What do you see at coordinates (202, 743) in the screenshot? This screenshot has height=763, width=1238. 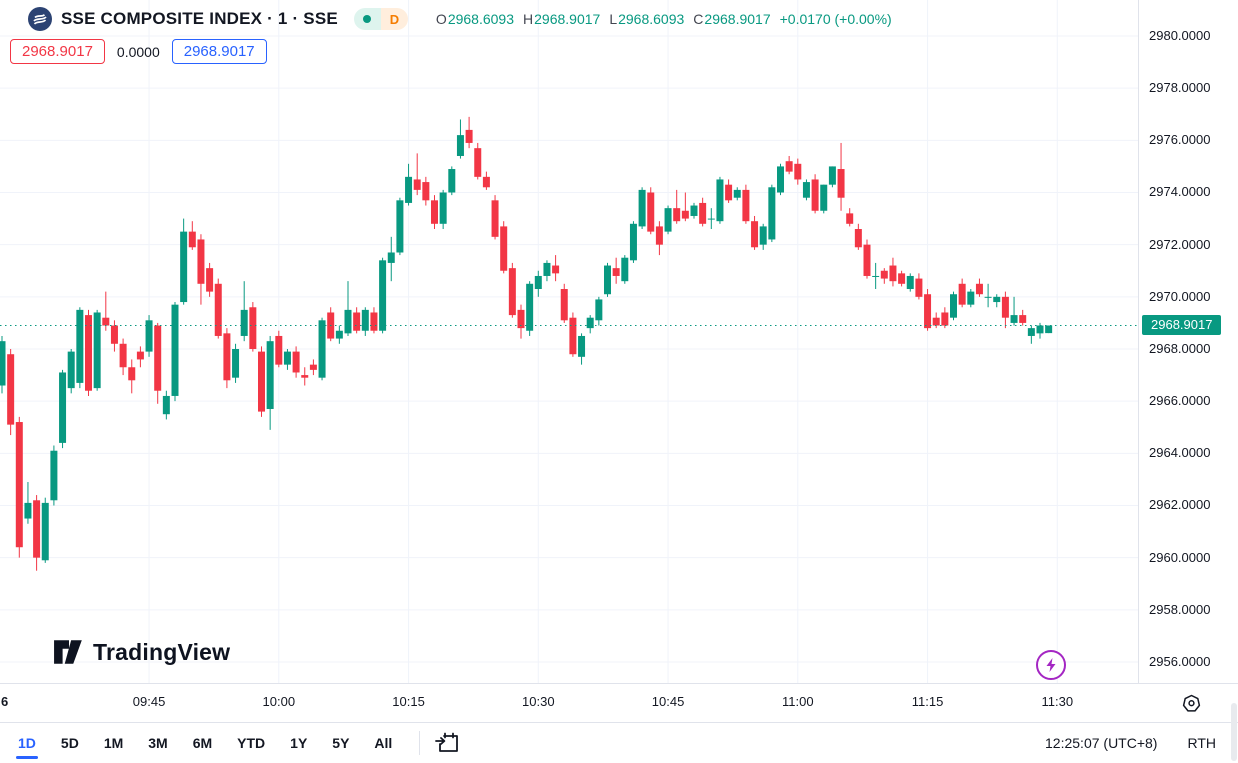 I see `range-button-6M: 6M` at bounding box center [202, 743].